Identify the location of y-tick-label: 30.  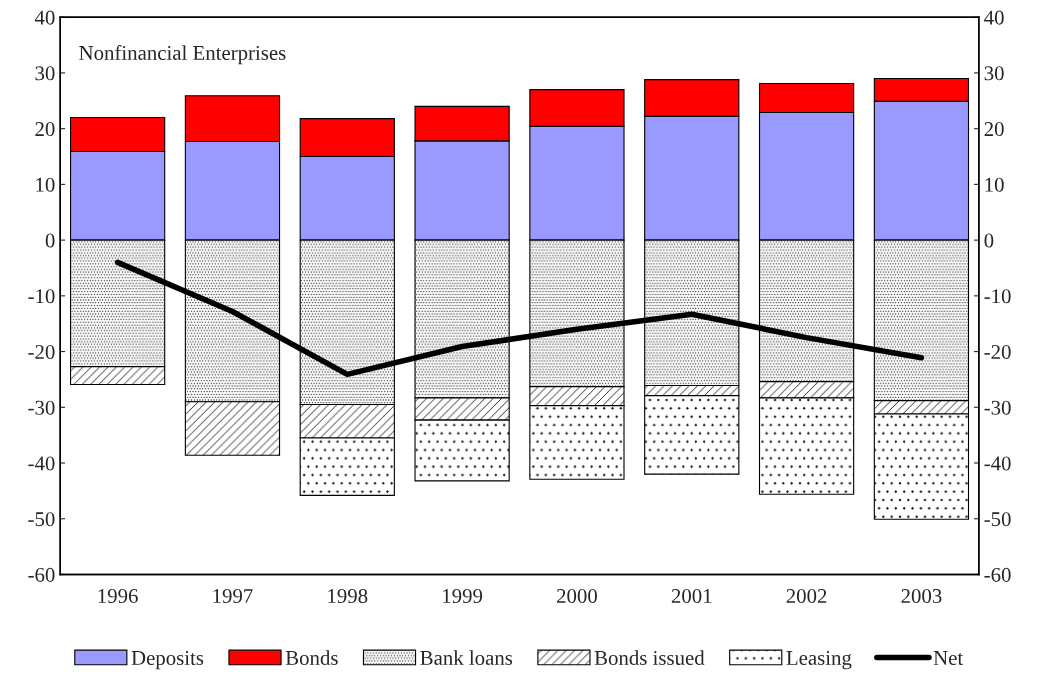
(45, 73).